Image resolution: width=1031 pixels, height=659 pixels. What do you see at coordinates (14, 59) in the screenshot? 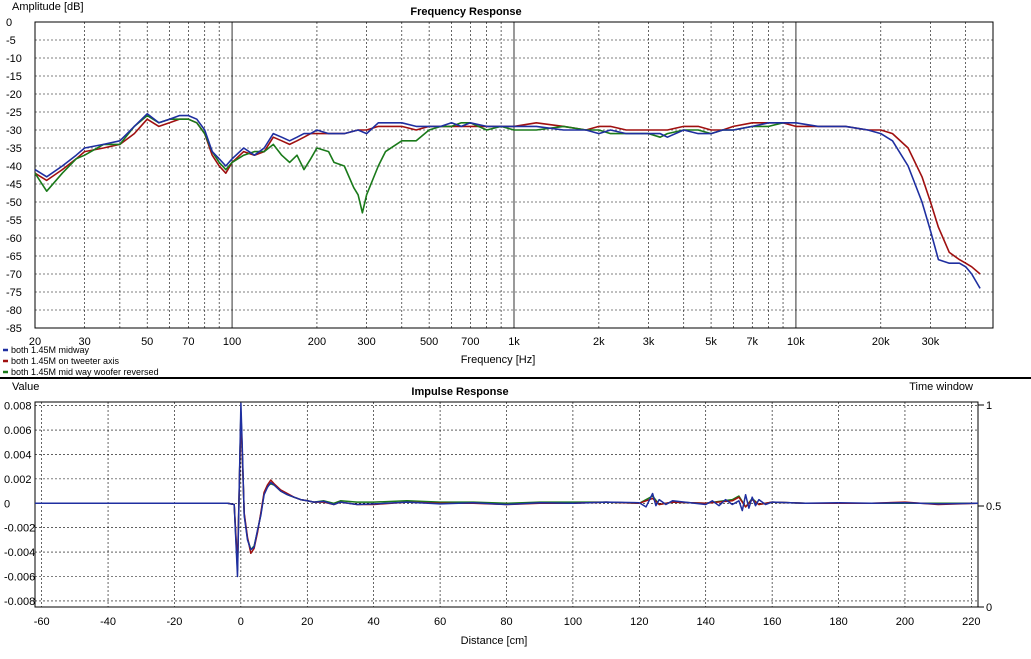
I see `fr-y-tick-label: -10` at bounding box center [14, 59].